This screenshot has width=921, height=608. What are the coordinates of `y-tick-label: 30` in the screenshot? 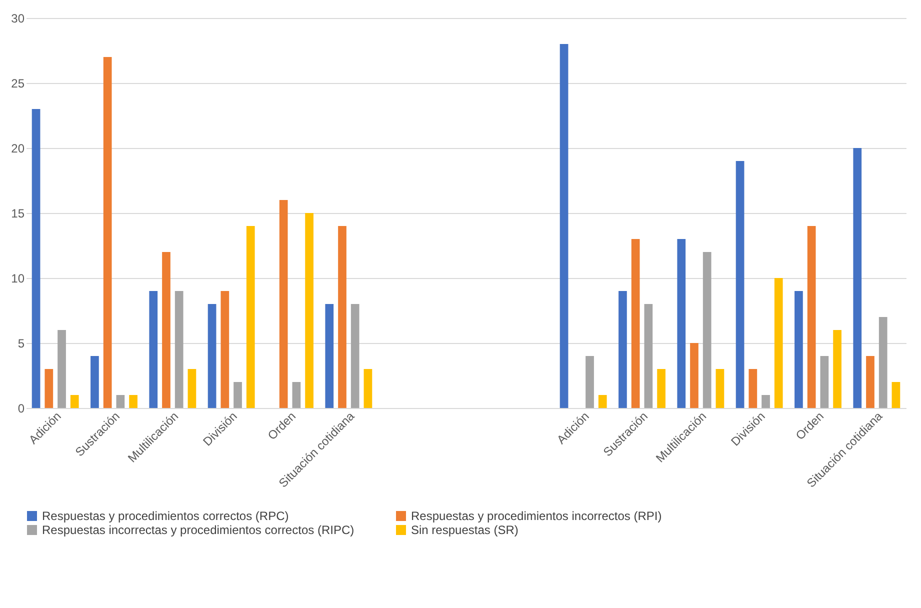 It's located at (18, 19).